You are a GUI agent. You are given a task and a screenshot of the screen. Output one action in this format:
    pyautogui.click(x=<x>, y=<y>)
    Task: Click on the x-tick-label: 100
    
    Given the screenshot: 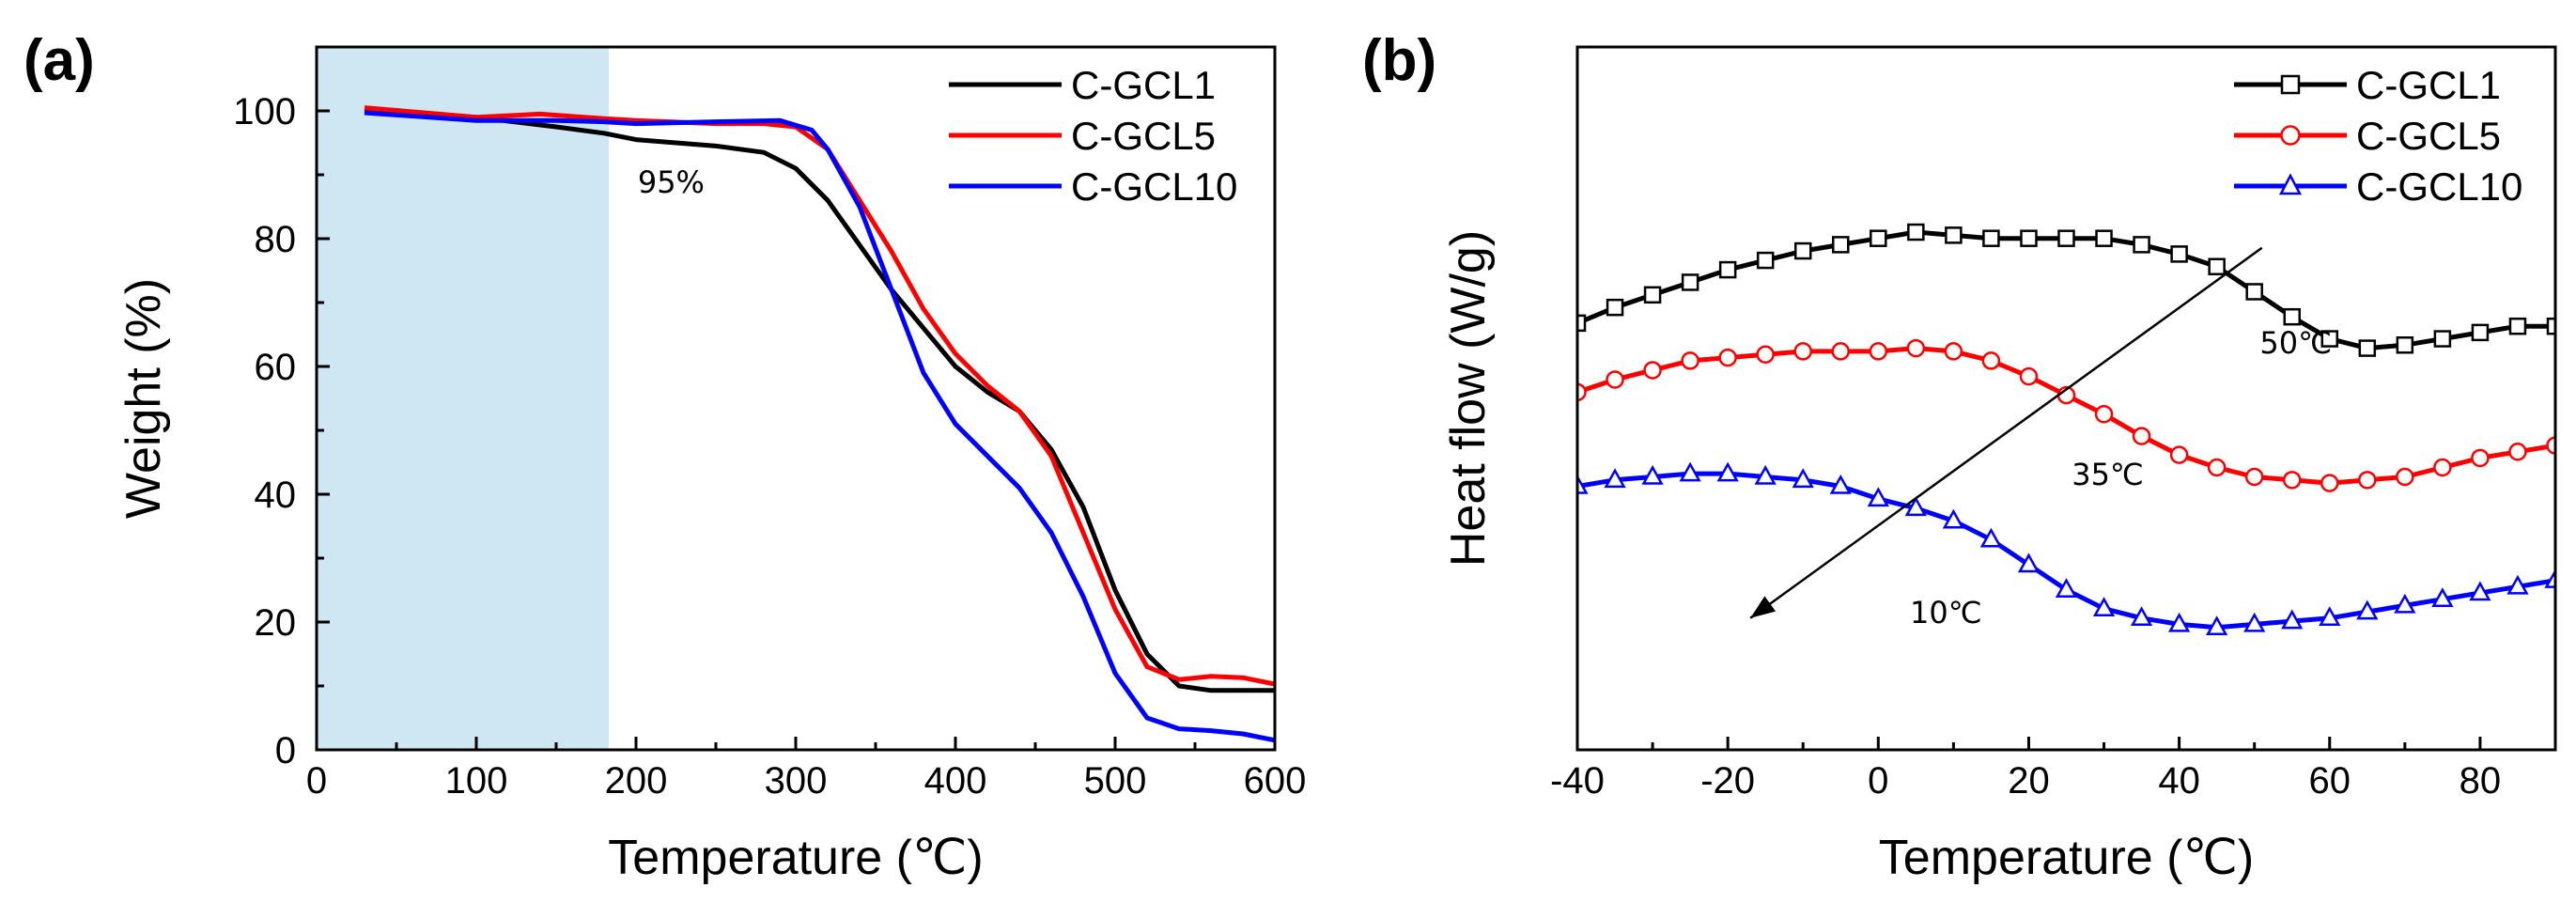 What is the action you would take?
    pyautogui.click(x=477, y=781)
    